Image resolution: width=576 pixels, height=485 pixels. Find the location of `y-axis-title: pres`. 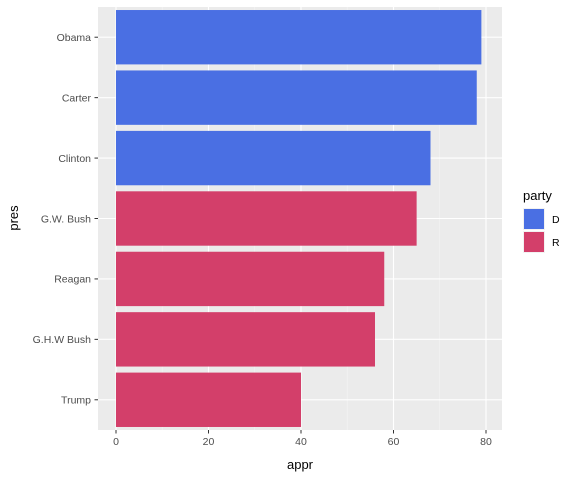

y-axis-title: pres is located at coordinates (13, 218).